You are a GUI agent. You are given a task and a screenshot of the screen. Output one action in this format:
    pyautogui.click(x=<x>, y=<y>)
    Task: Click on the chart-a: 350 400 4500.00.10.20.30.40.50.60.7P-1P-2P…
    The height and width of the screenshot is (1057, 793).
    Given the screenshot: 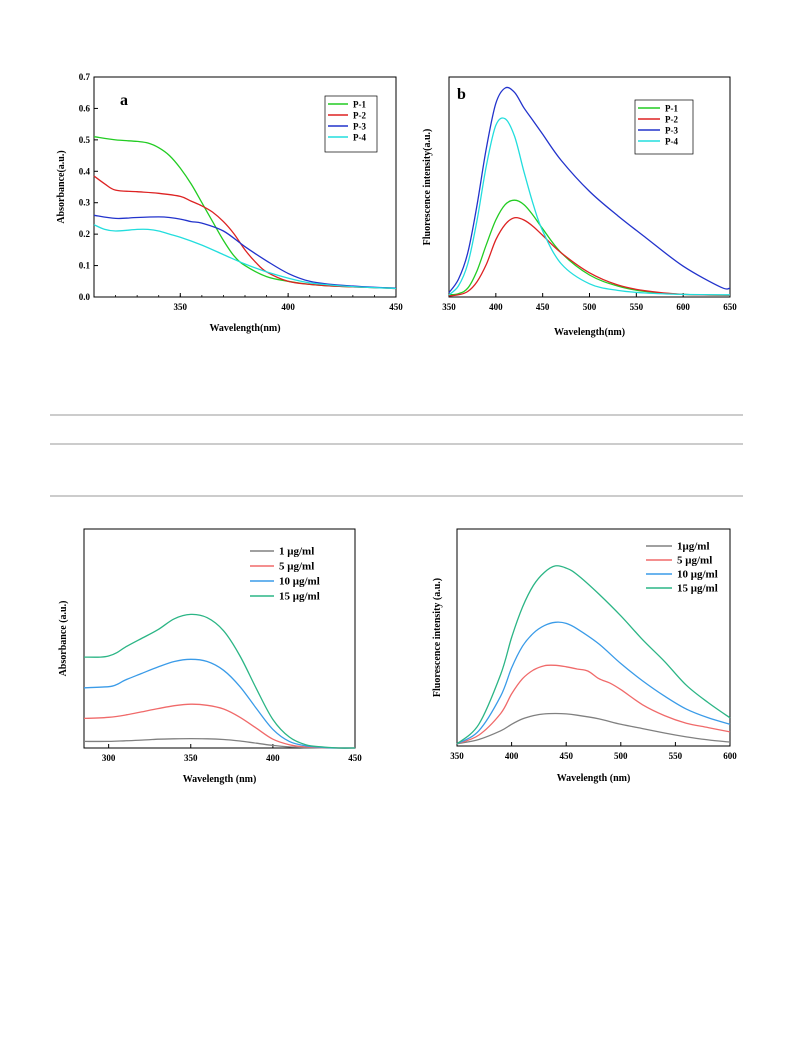 What is the action you would take?
    pyautogui.click(x=229, y=203)
    